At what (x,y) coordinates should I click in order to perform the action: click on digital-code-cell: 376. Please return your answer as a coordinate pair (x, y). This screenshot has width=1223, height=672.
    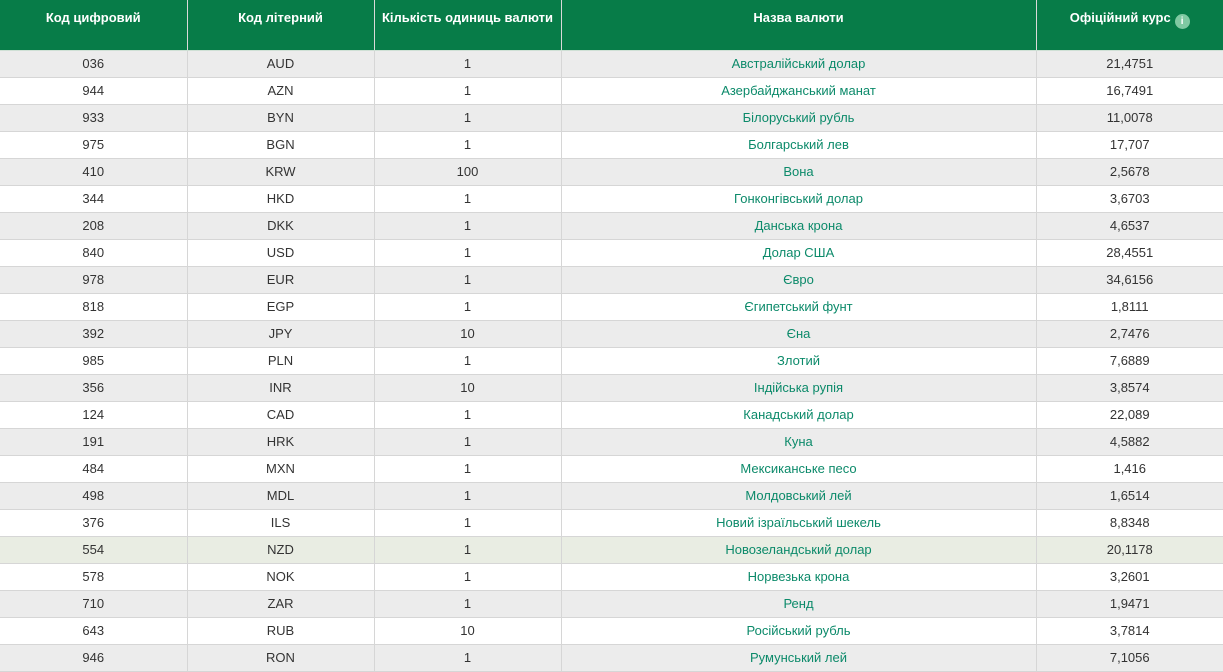
    Looking at the image, I should click on (94, 523).